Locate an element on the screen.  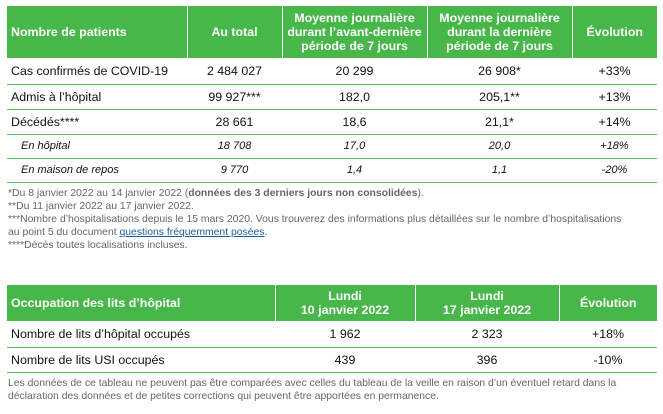
cell-last-week: 26 908* is located at coordinates (499, 71).